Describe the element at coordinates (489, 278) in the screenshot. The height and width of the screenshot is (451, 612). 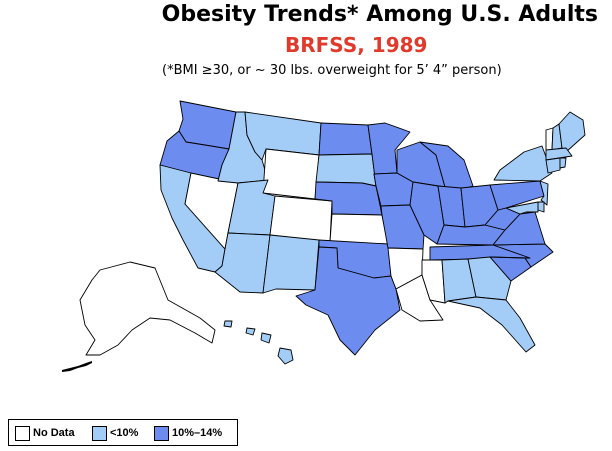
I see `state-georgia` at that location.